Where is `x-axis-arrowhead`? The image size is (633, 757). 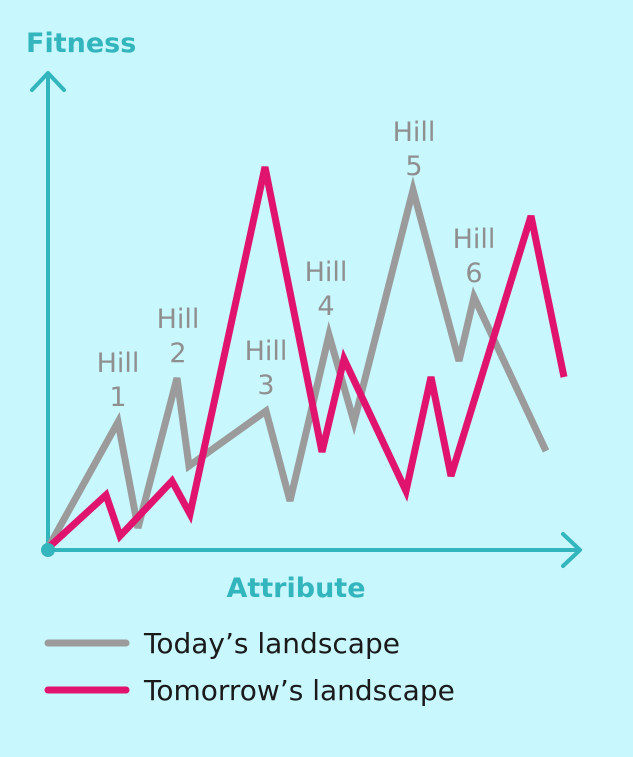 x-axis-arrowhead is located at coordinates (571, 550).